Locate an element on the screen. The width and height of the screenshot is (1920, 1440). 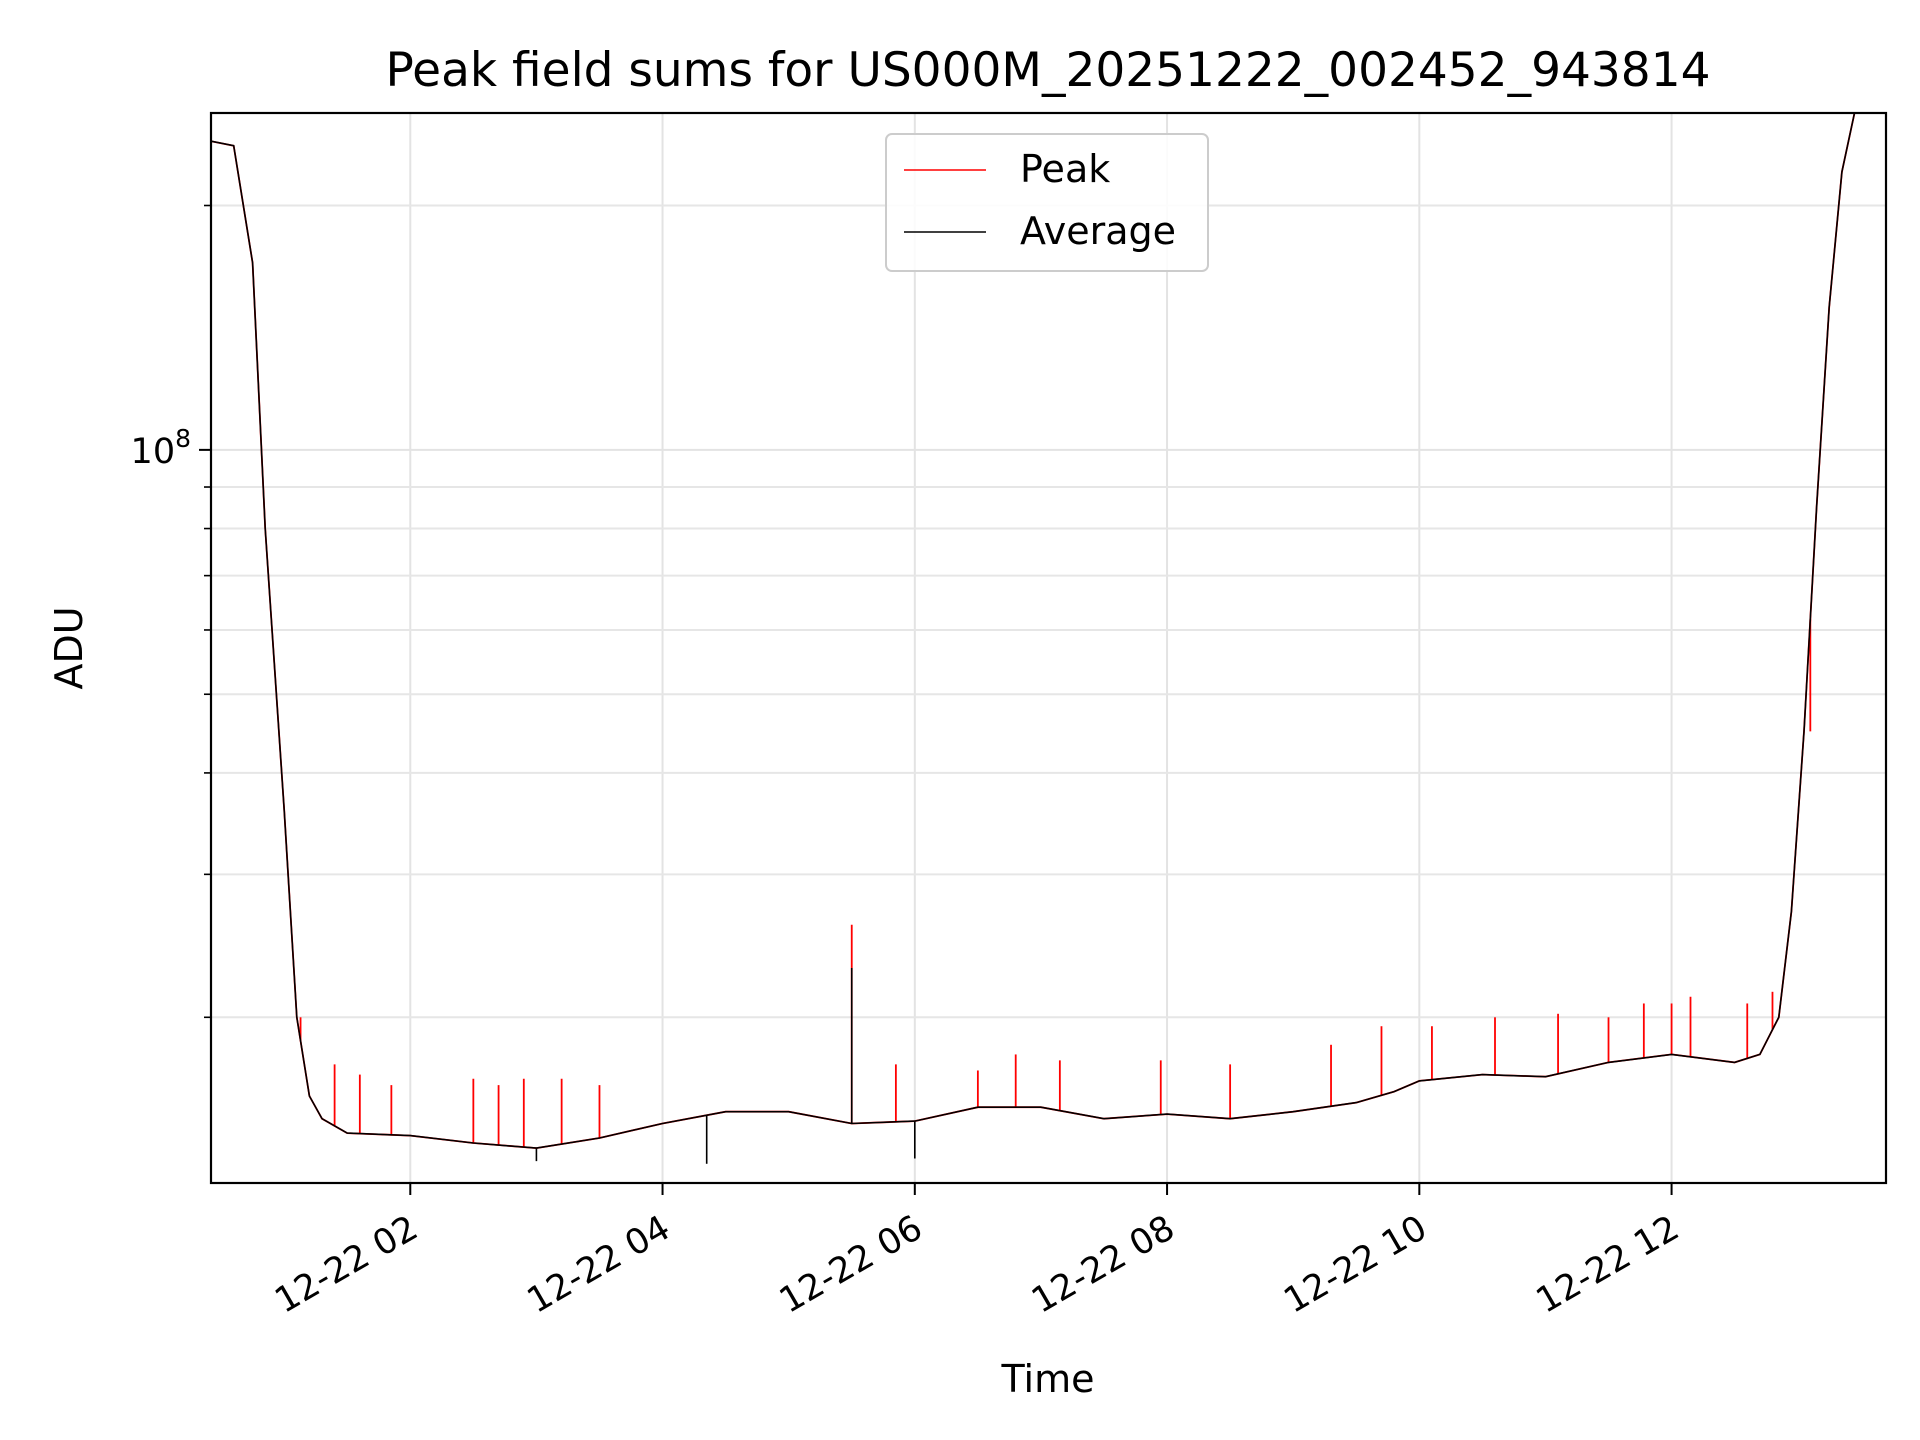
legend-box is located at coordinates (1047, 202).